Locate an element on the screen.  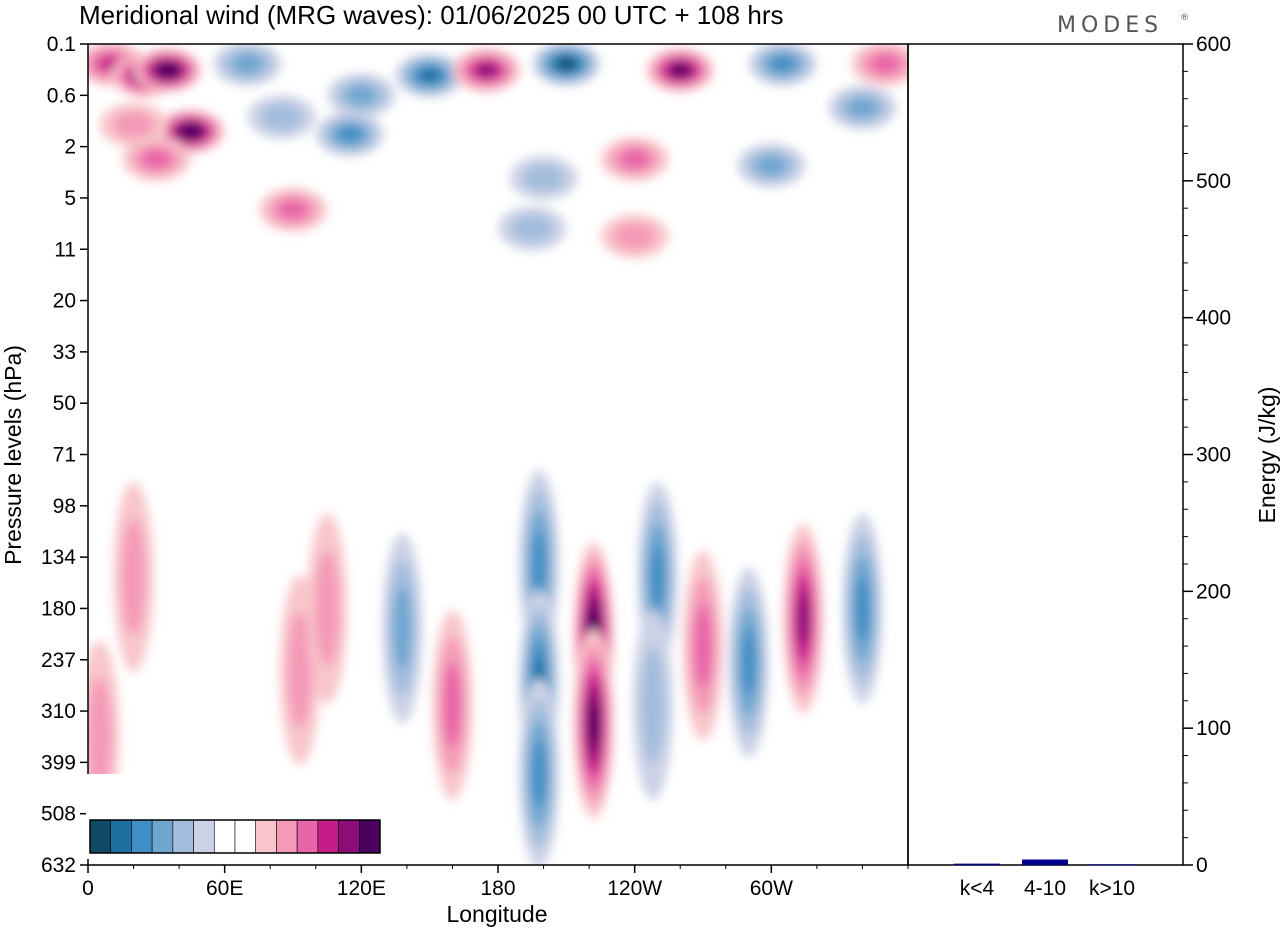
energy-axis-label: Energy (J/kg) is located at coordinates (1267, 455).